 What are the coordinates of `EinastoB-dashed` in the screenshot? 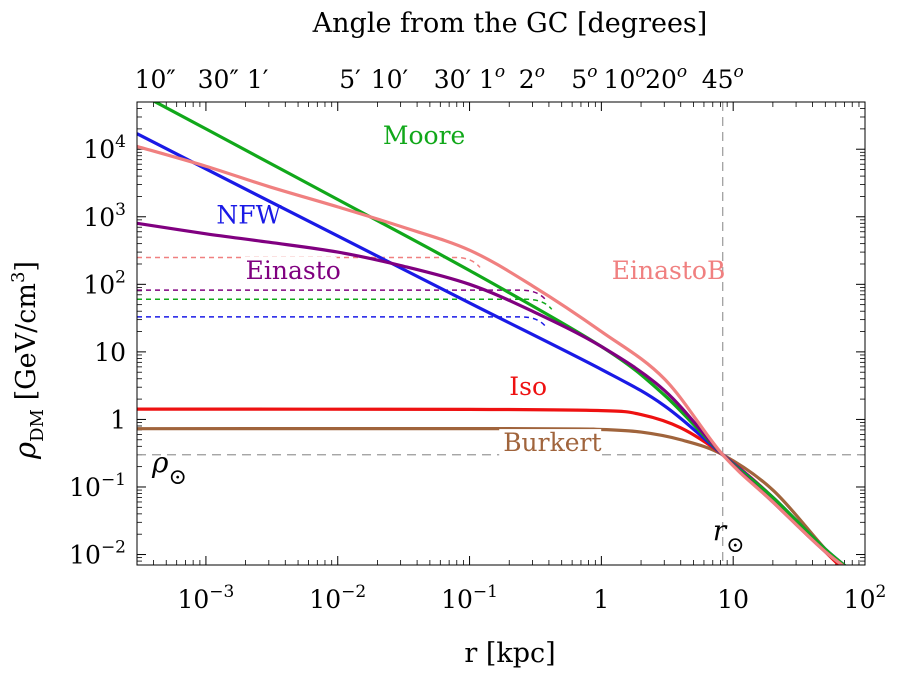 It's located at (309, 262).